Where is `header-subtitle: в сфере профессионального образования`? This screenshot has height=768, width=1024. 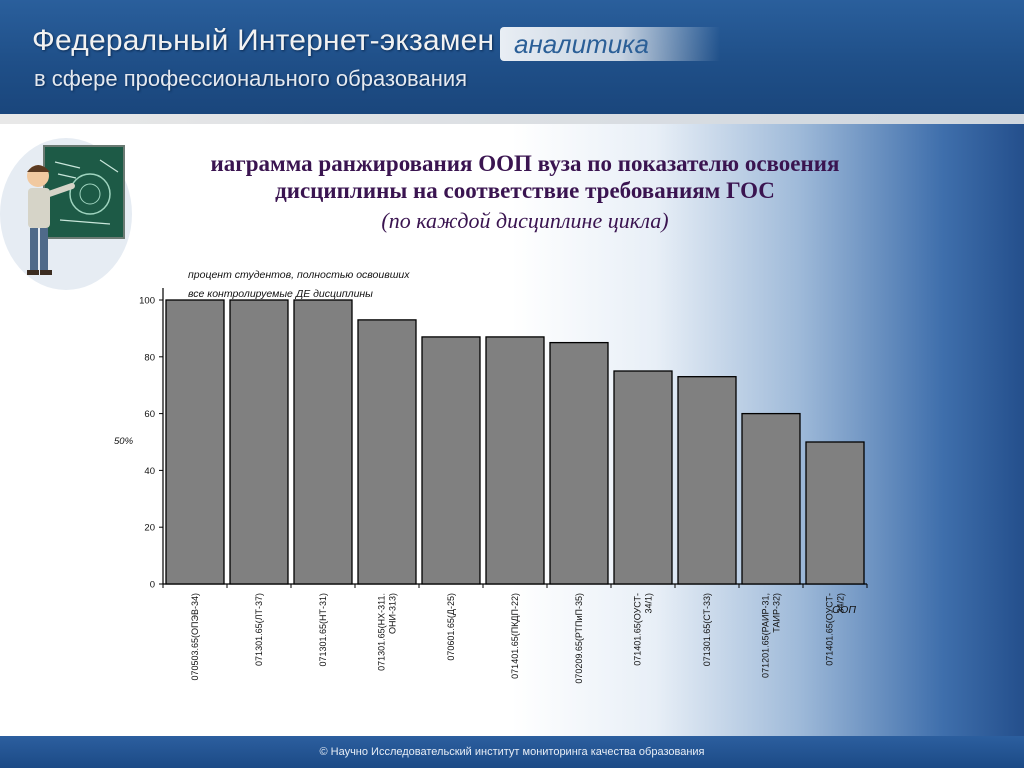
header-subtitle: в сфере профессионального образования is located at coordinates (251, 78).